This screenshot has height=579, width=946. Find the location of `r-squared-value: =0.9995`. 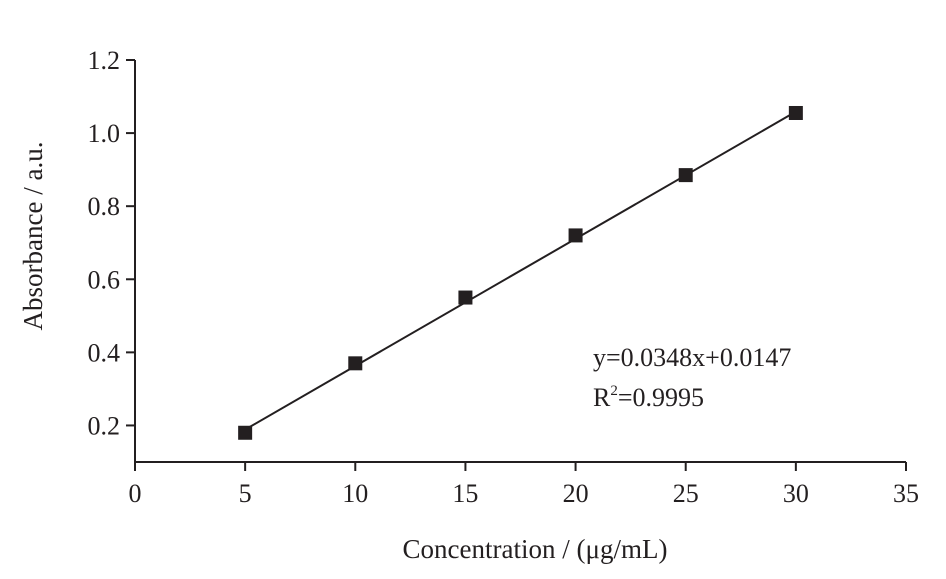

r-squared-value: =0.9995 is located at coordinates (661, 397).